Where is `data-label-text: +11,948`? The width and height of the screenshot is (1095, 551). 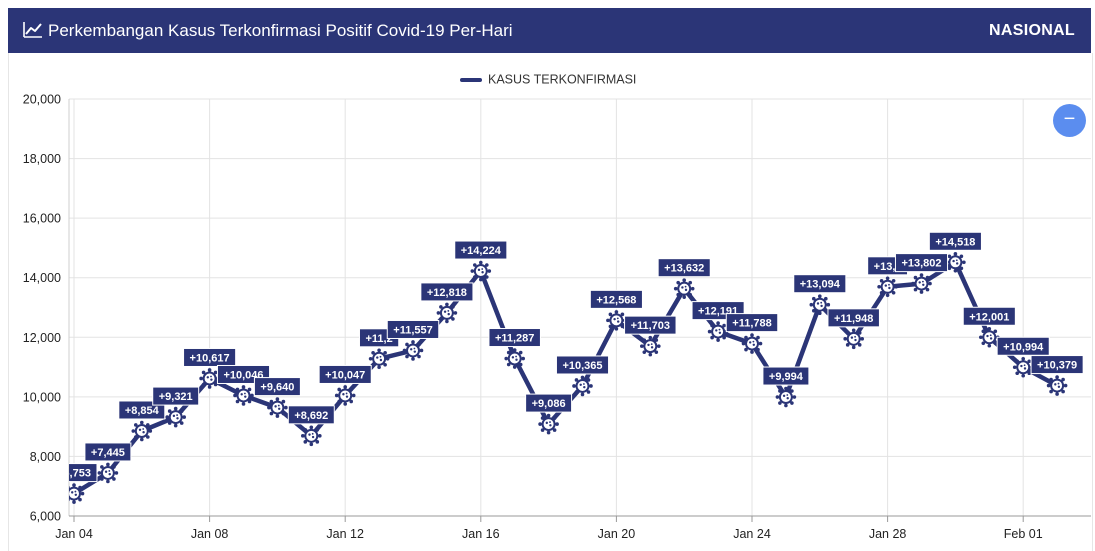
data-label-text: +11,948 is located at coordinates (853, 319).